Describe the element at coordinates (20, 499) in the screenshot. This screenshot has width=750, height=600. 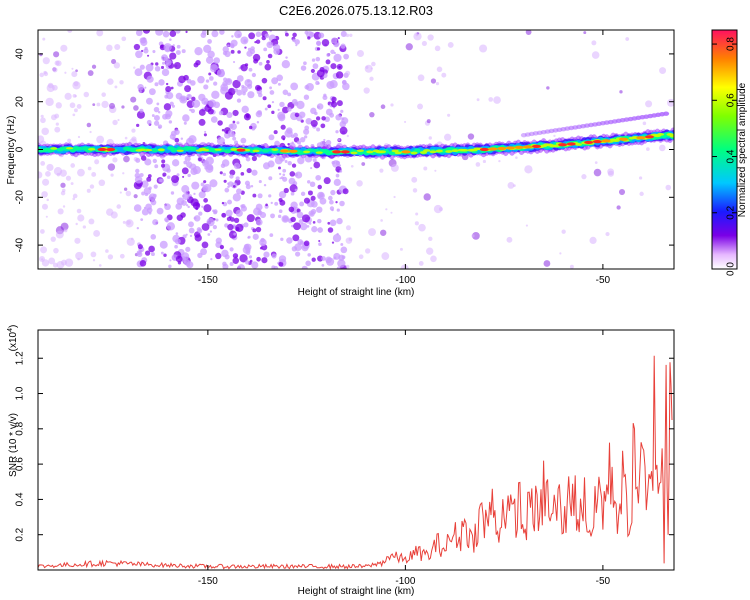
I see `snr-y-tick-label: 0.4` at that location.